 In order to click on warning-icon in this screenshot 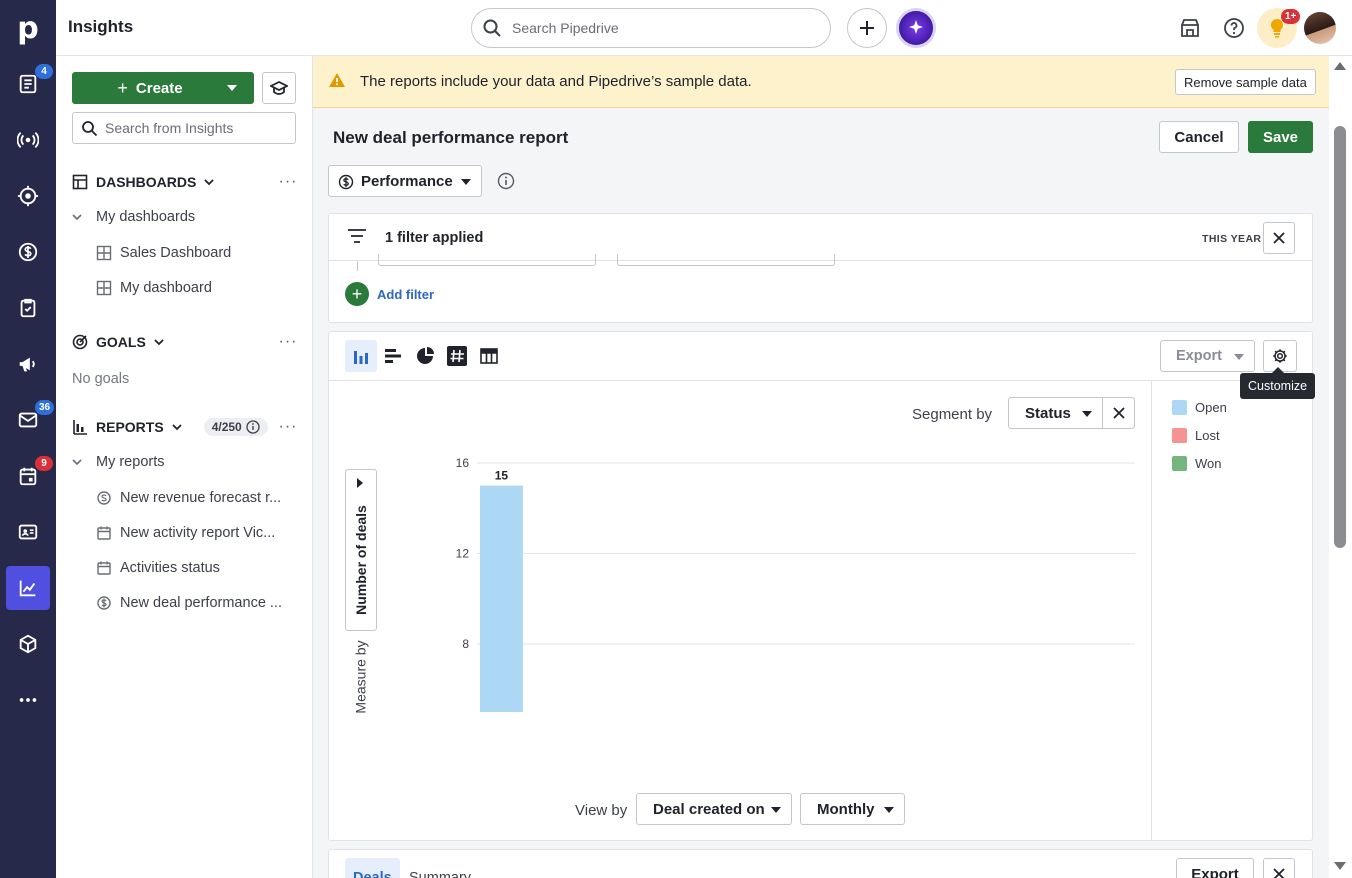, I will do `click(337, 80)`.